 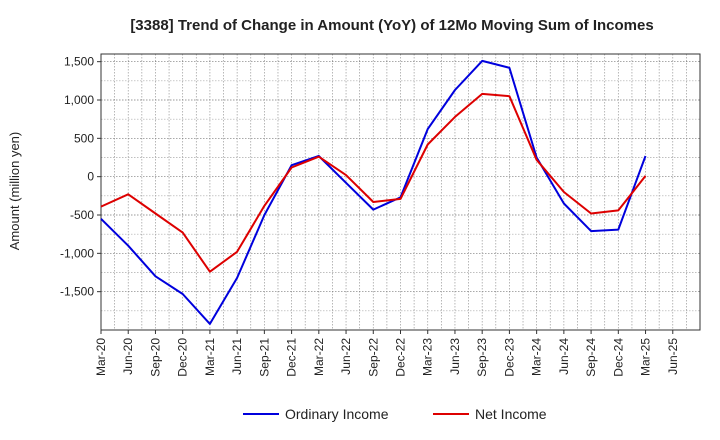 I want to click on x-tick-label: Jun-21, so click(x=237, y=356).